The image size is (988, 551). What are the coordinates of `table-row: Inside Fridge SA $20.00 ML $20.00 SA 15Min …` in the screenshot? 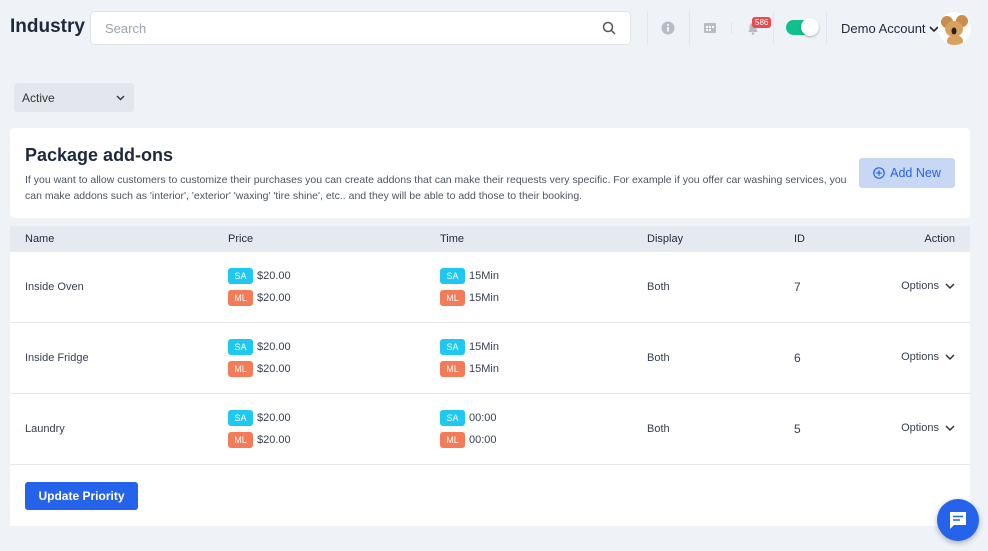 It's located at (490, 358).